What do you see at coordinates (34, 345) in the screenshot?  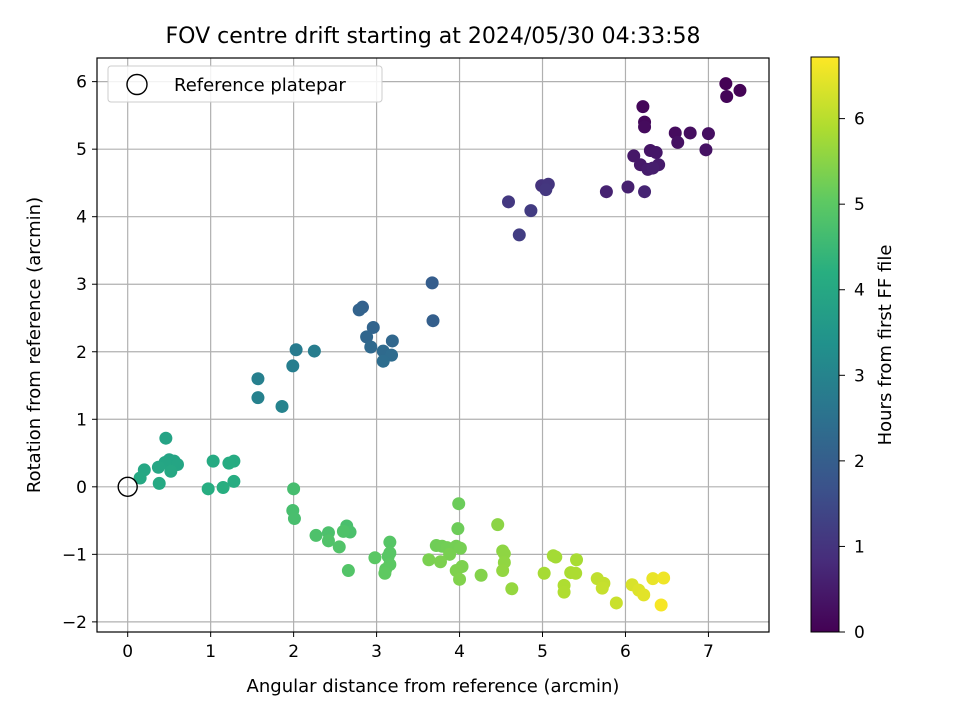 I see `y-axis-label: Rotation from reference (arcmin)` at bounding box center [34, 345].